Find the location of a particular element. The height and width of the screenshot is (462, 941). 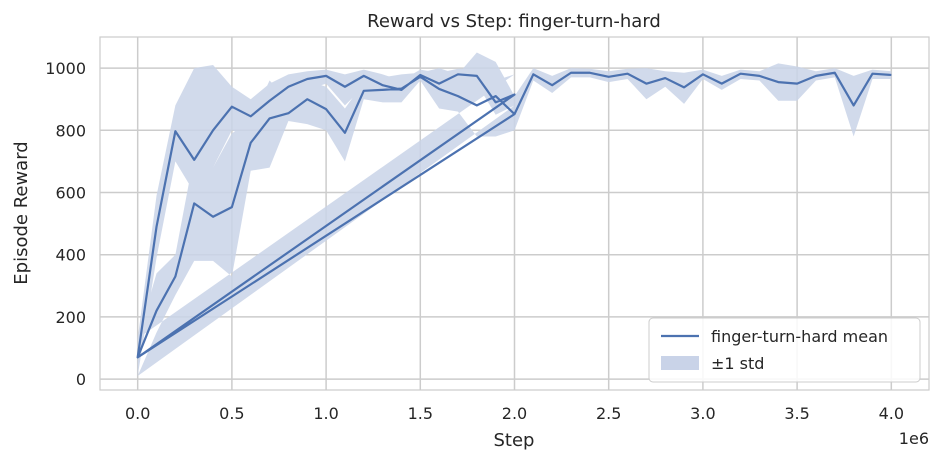

legend: finger-turn-hard mean ±1 std is located at coordinates (784, 350).